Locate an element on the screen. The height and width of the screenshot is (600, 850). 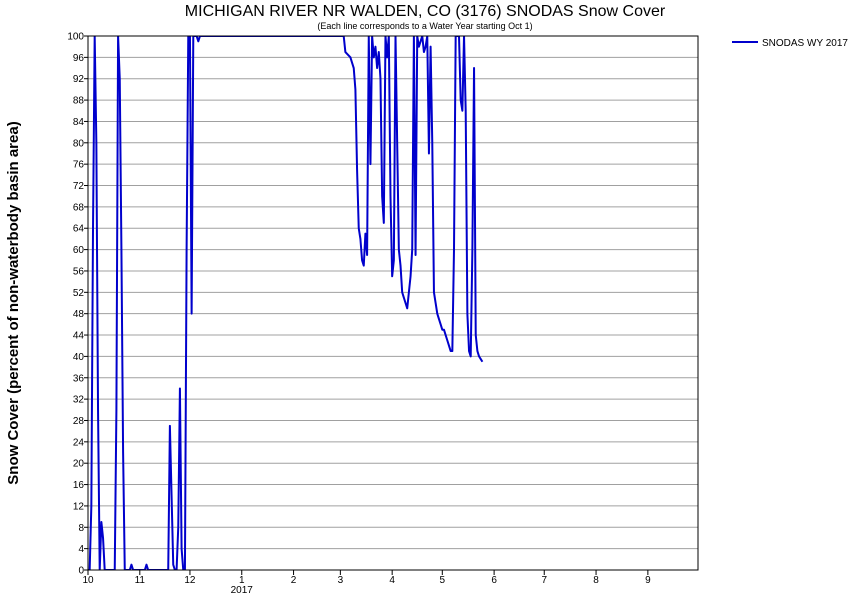
y-tick-label: 68 is located at coordinates (79, 207).